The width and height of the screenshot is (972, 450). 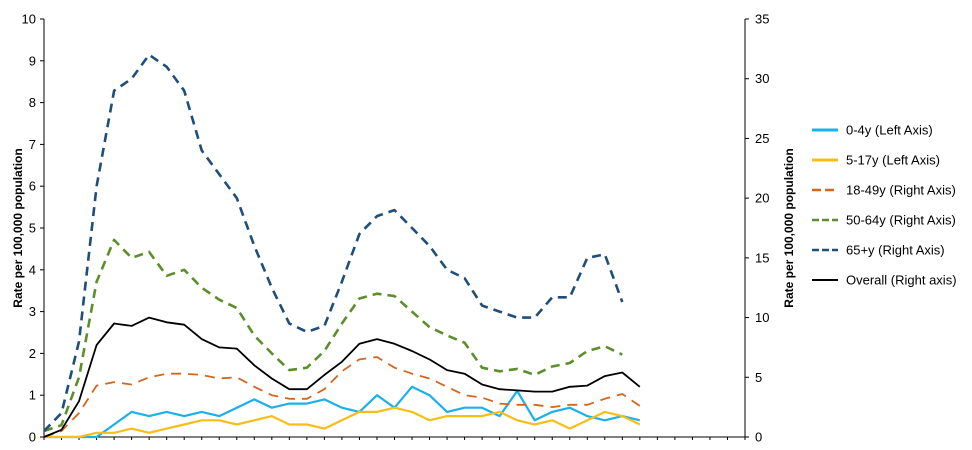 What do you see at coordinates (762, 19) in the screenshot?
I see `right-tick-label: 35` at bounding box center [762, 19].